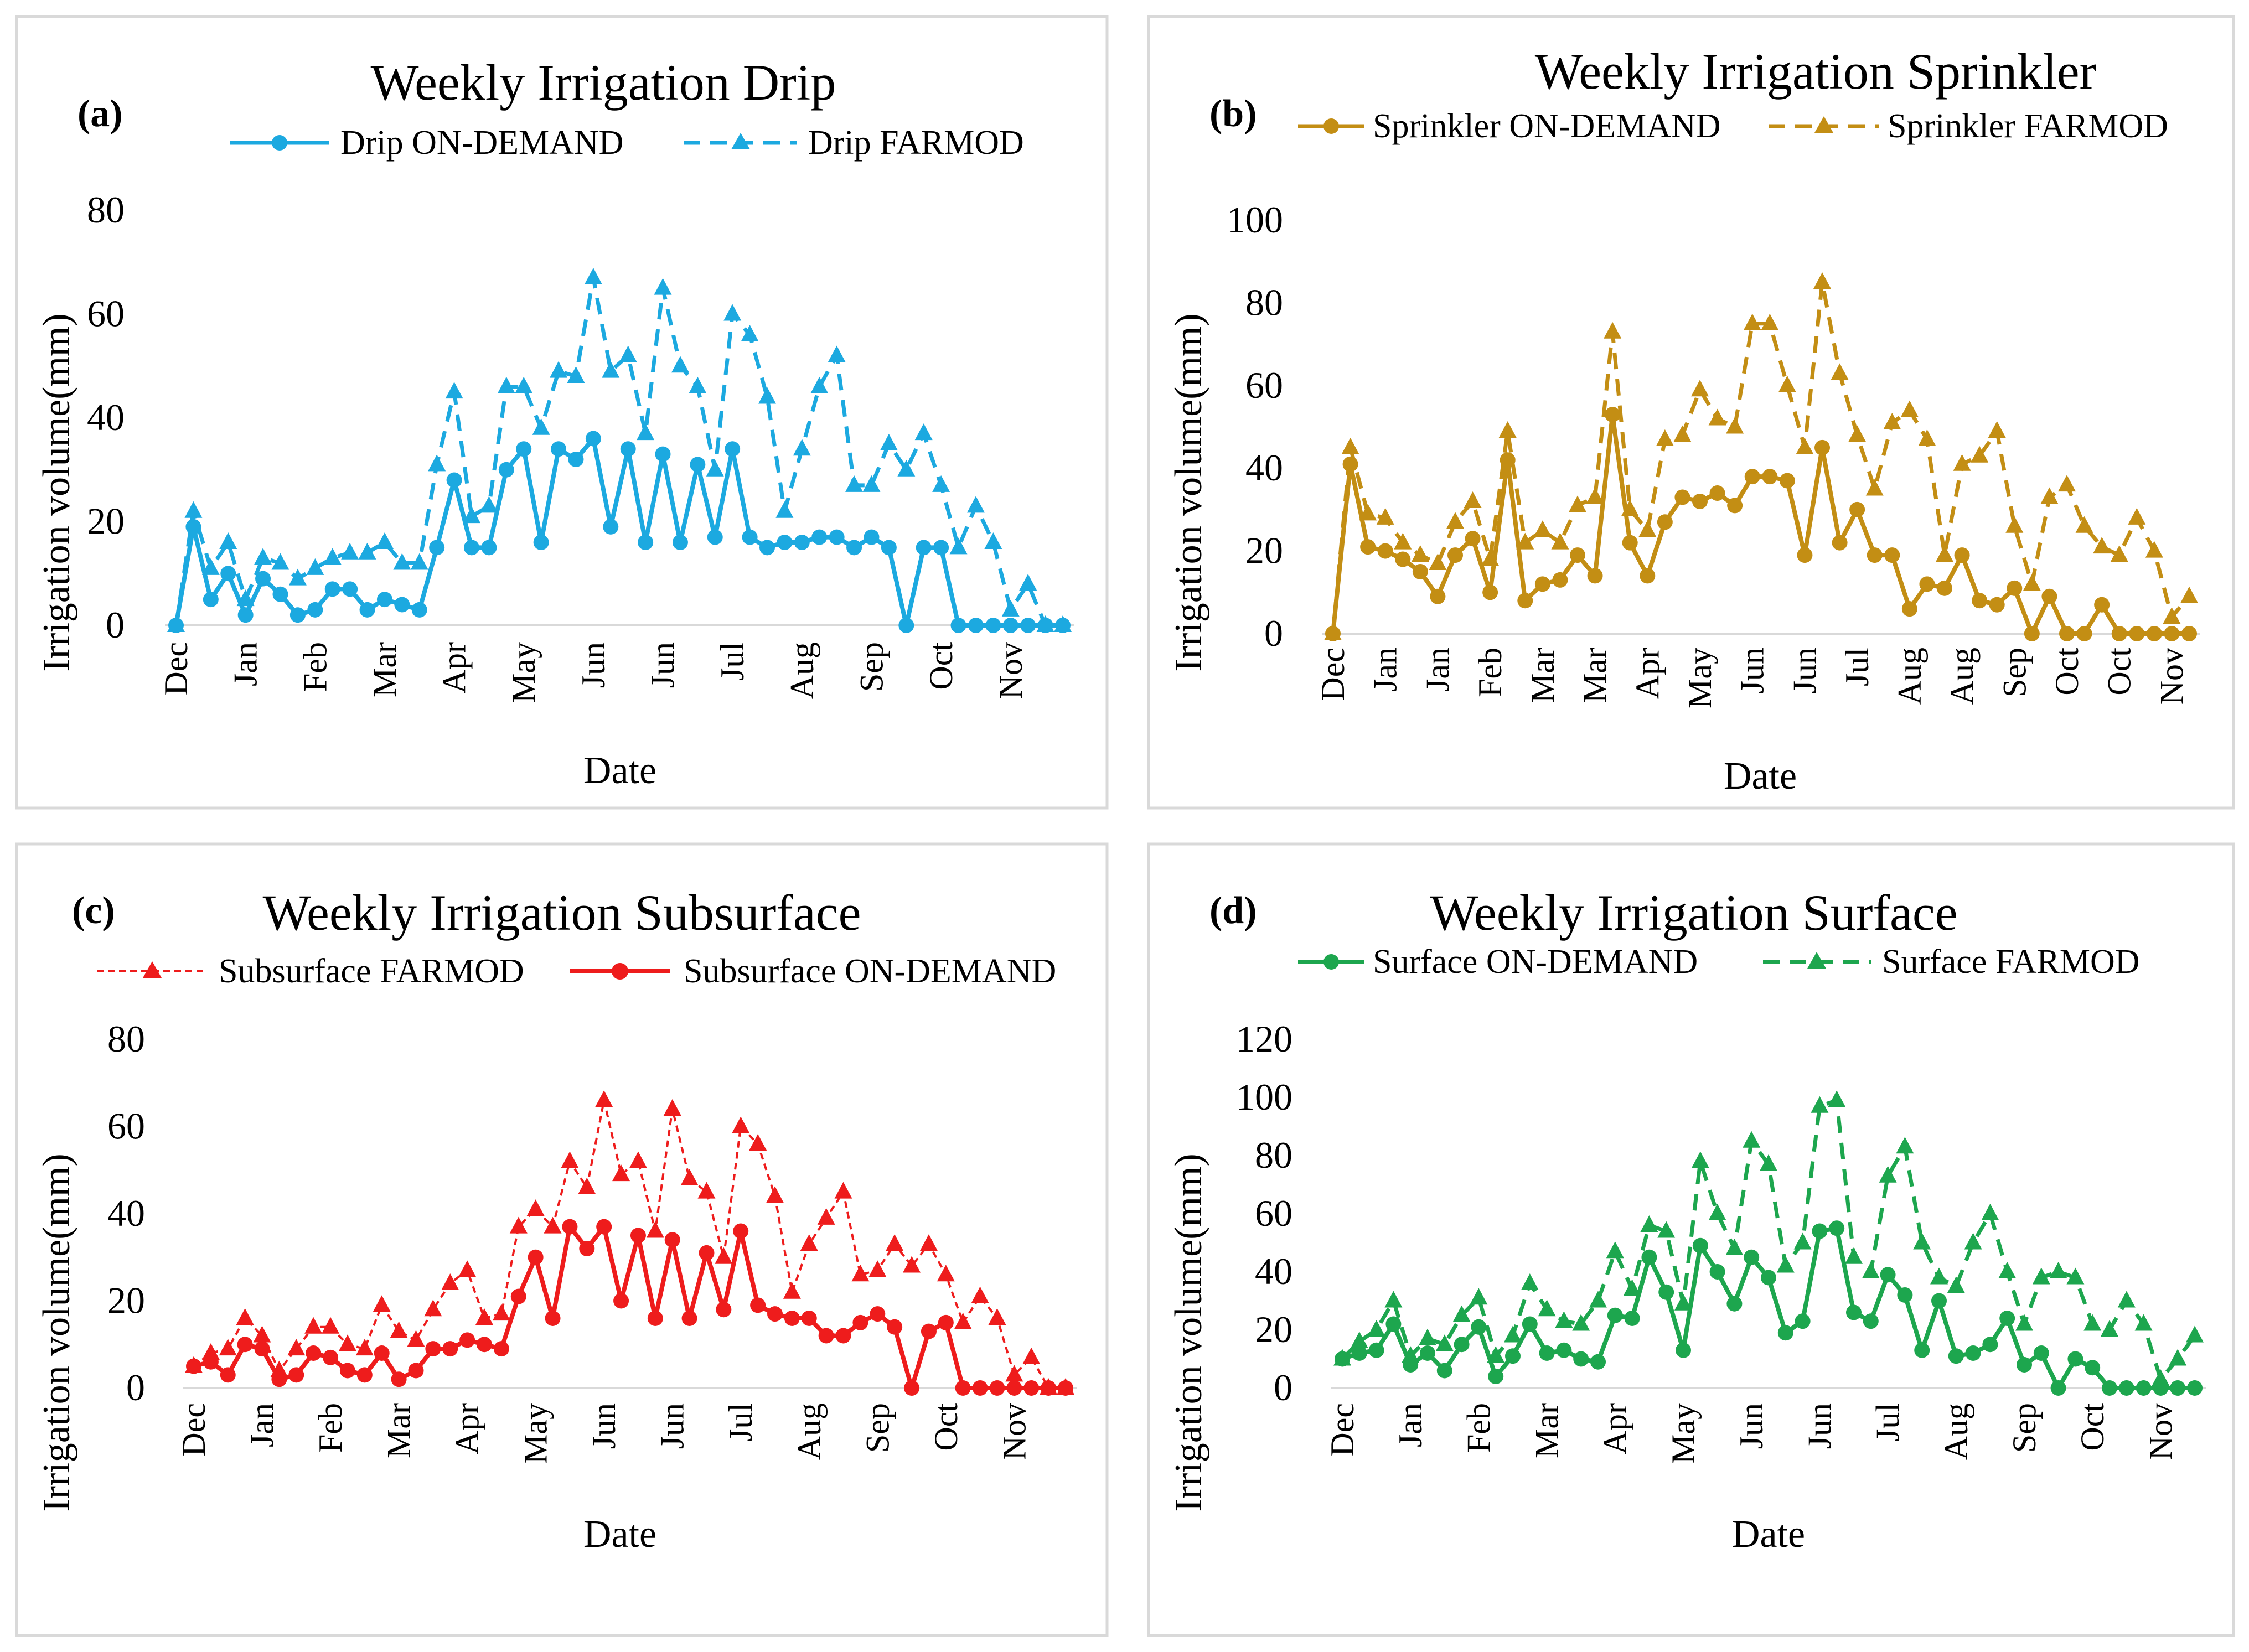 This screenshot has width=2249, height=1652. I want to click on x-axis-label: Date, so click(619, 770).